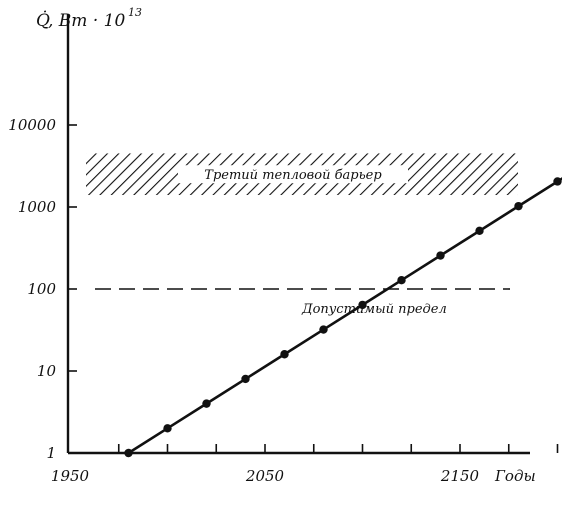 The height and width of the screenshot is (509, 562). I want to click on x-axis-label: Годы, so click(515, 476).